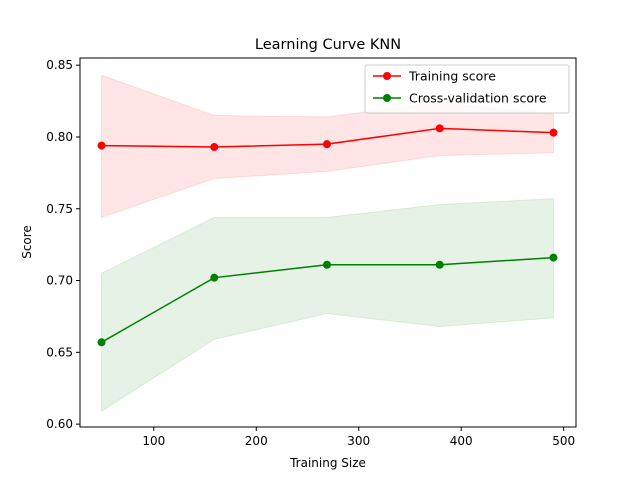  I want to click on y-axis-label: Score, so click(27, 242).